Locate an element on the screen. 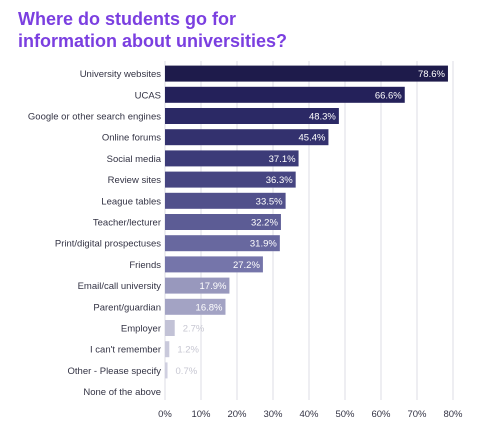 This screenshot has width=480, height=437. x-tick-label: 40% is located at coordinates (309, 414).